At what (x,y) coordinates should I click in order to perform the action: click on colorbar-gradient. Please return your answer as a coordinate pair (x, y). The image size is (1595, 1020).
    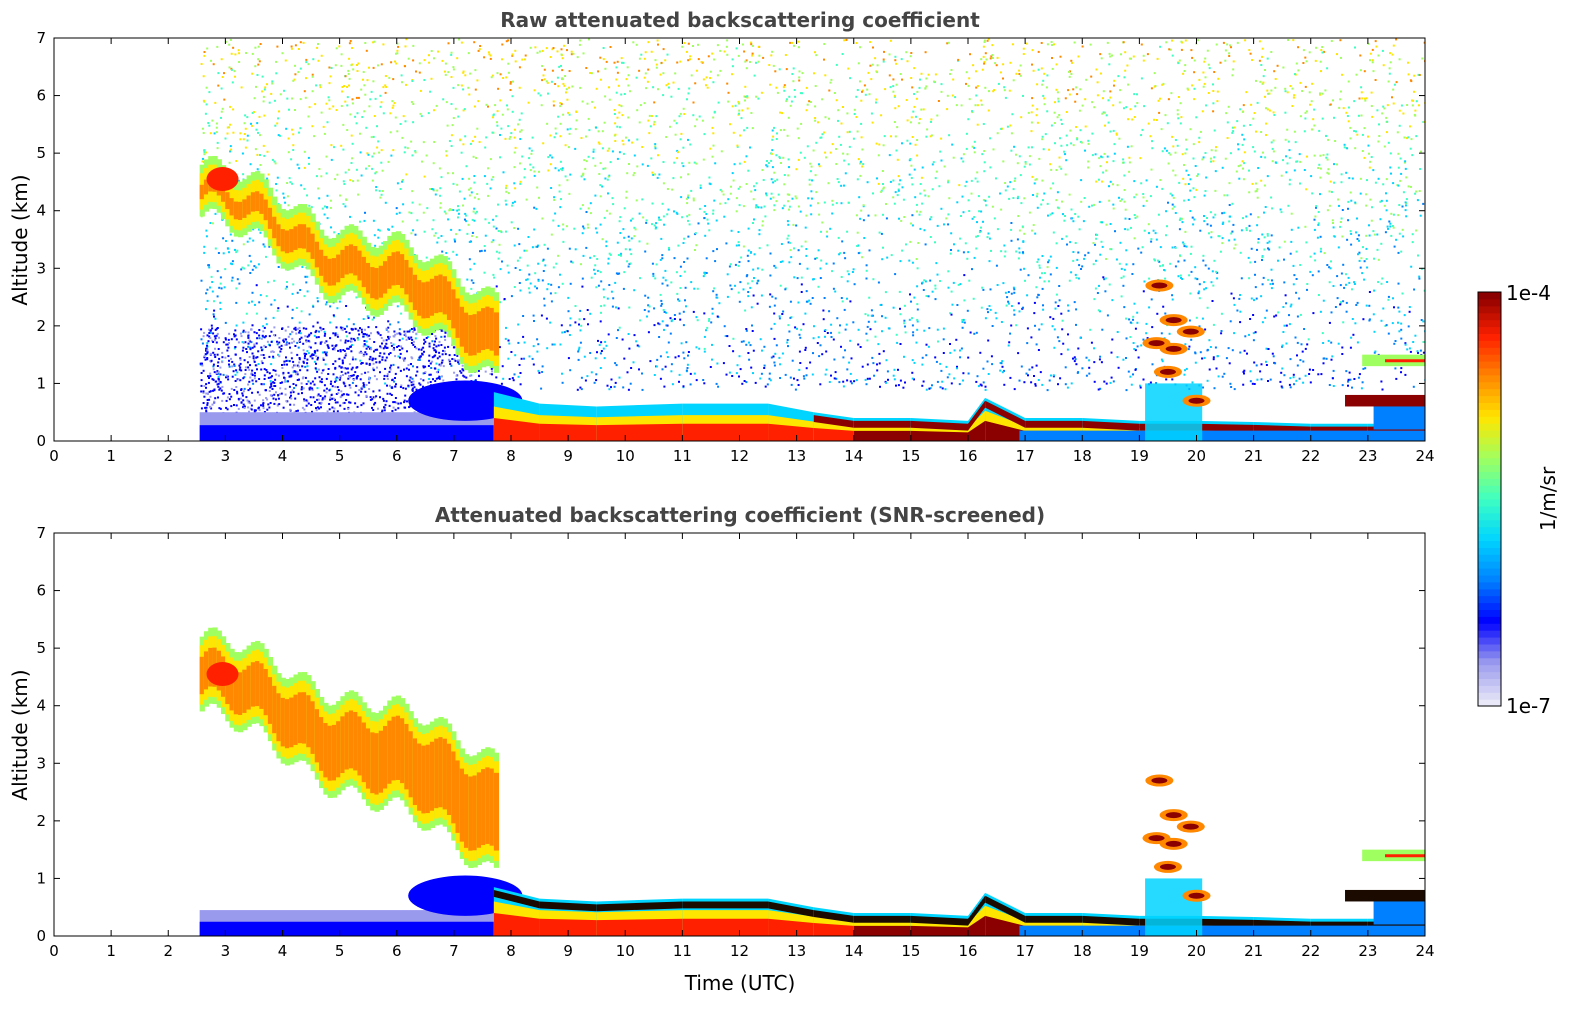
    Looking at the image, I should click on (1489, 499).